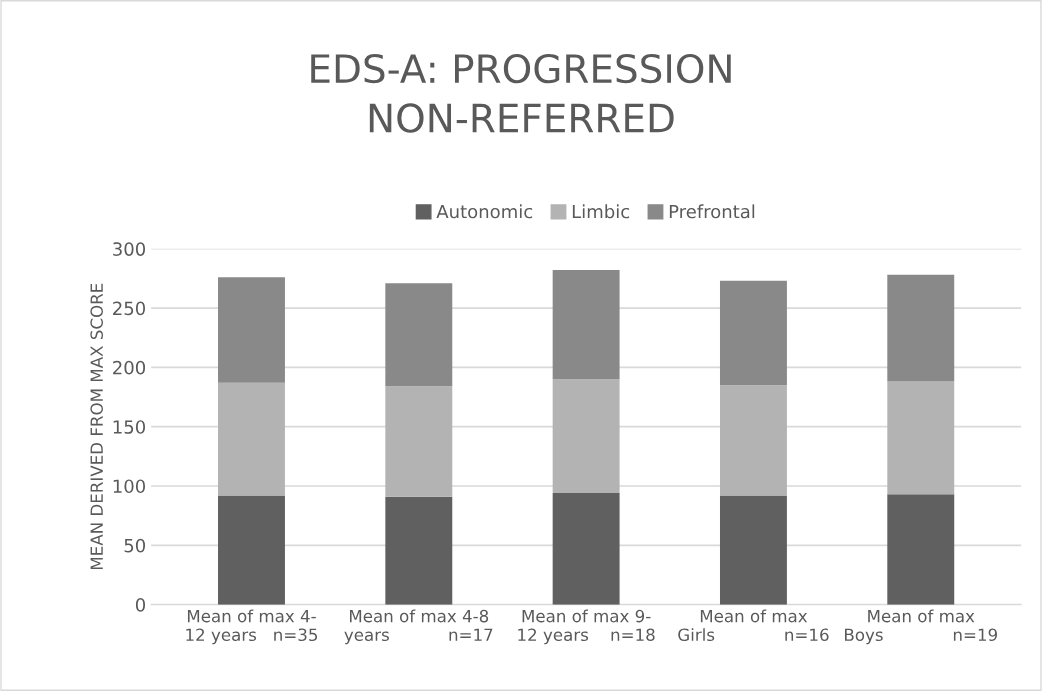  Describe the element at coordinates (129, 427) in the screenshot. I see `y-tick-label: 150` at that location.